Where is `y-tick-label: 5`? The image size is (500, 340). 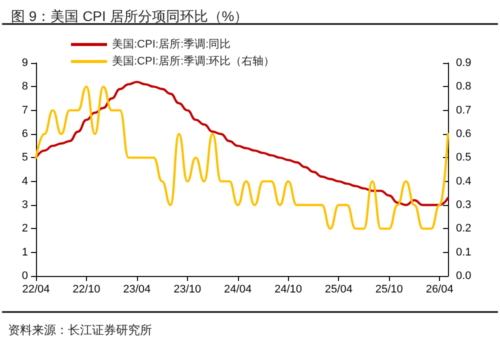 y-tick-label: 5 is located at coordinates (25, 158).